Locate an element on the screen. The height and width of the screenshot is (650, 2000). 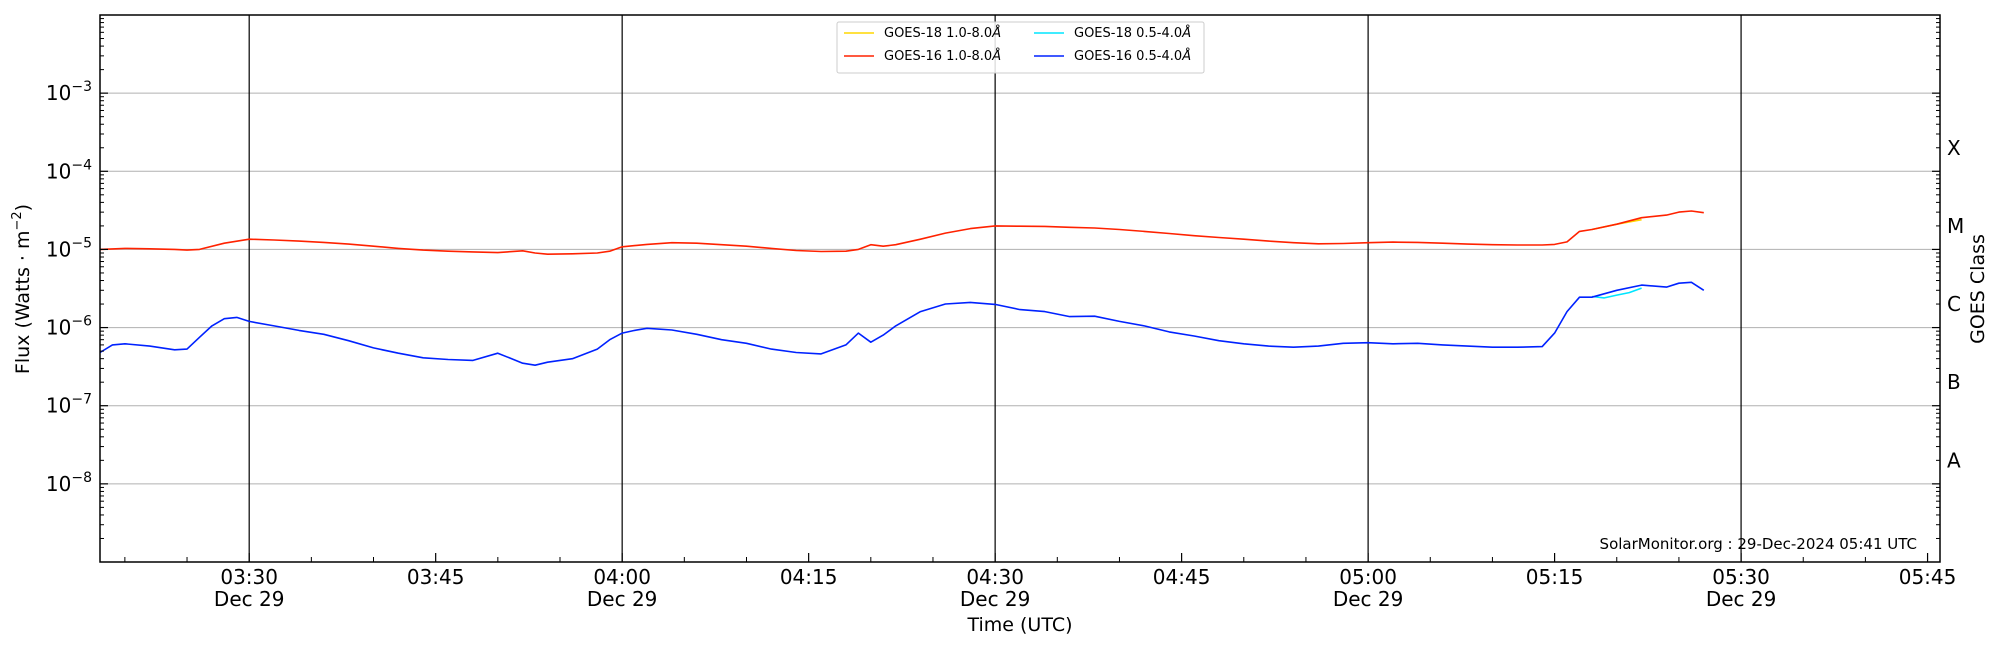
goes-class-b: B is located at coordinates (1954, 382).